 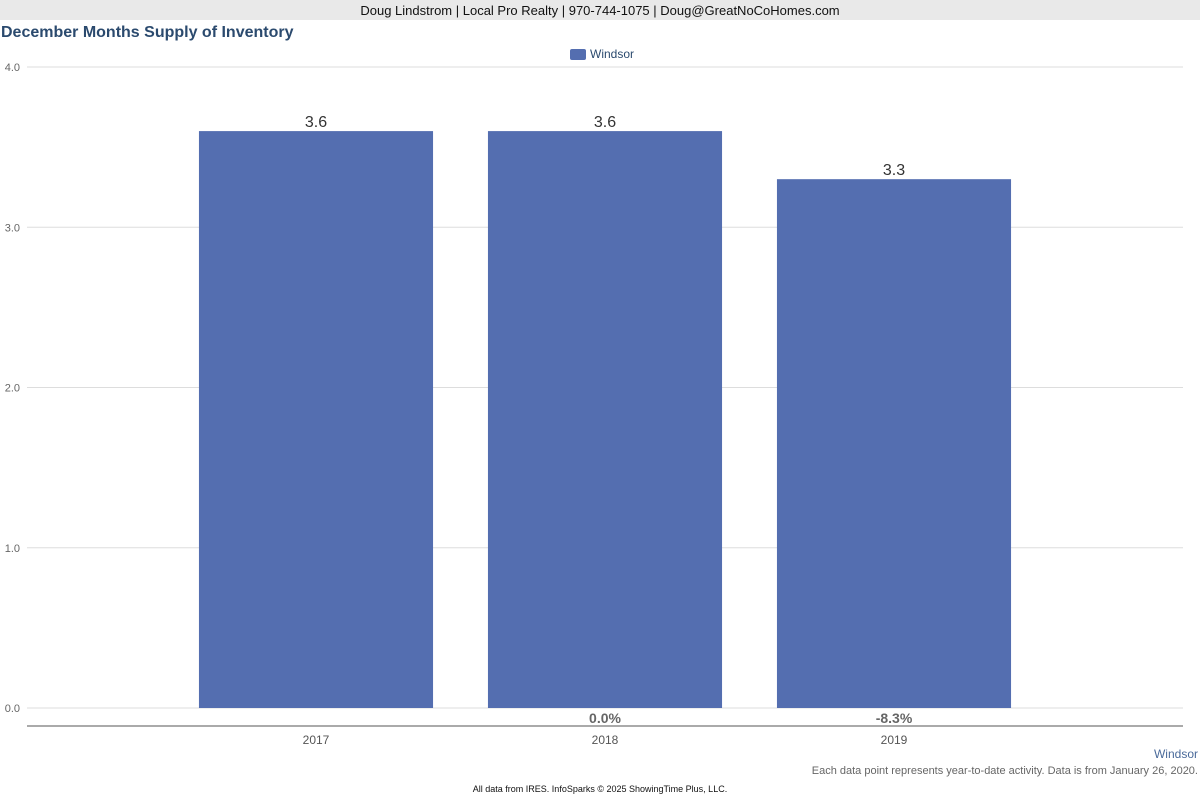 I want to click on bar-2018, so click(x=605, y=420).